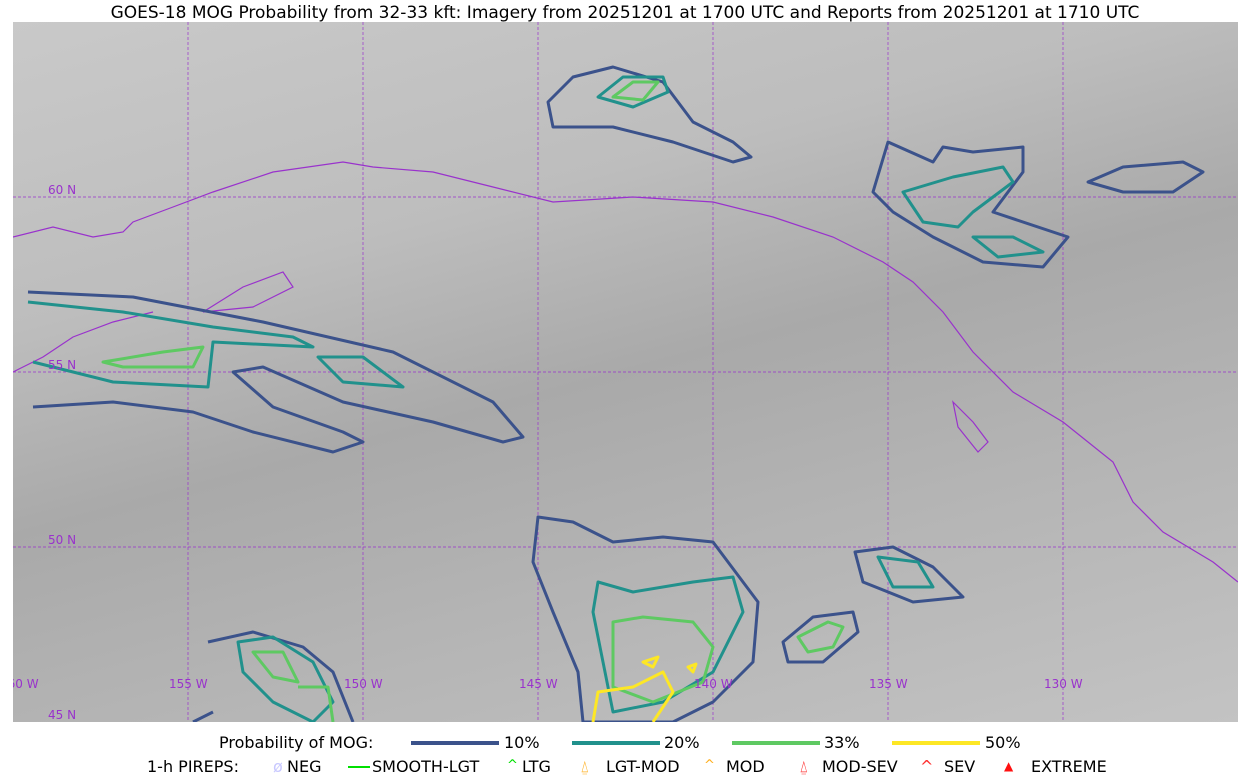  I want to click on pirep-neg-label: NEG, so click(304, 766).